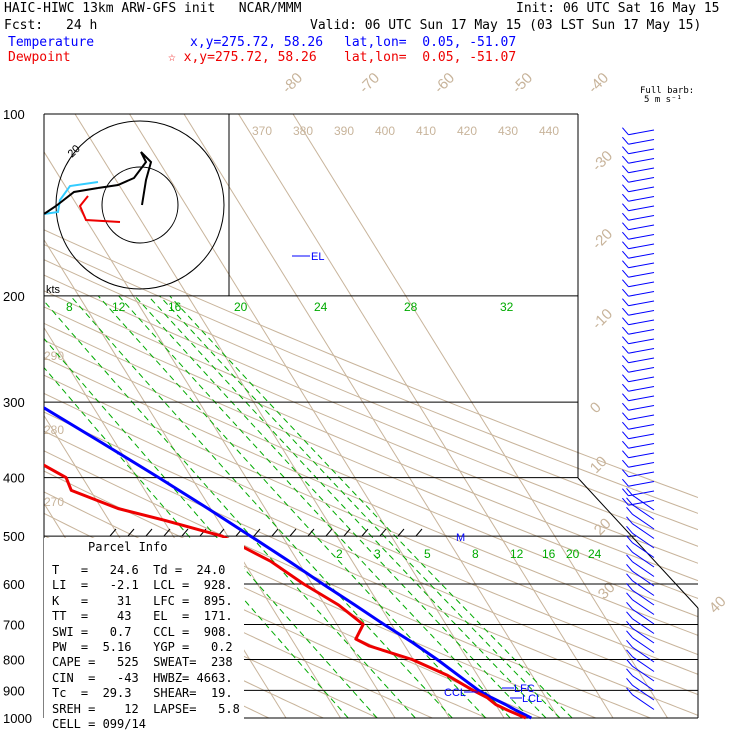  Describe the element at coordinates (14, 690) in the screenshot. I see `pressure-label: 900` at that location.